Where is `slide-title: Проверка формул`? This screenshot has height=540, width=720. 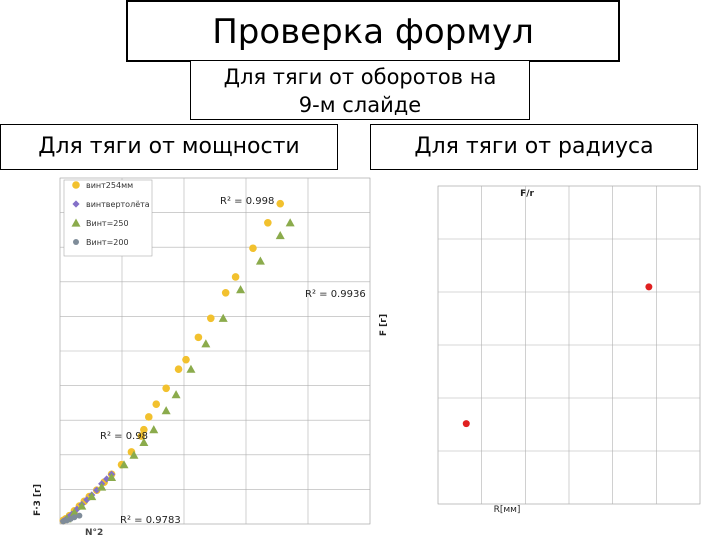
slide-title: Проверка формул is located at coordinates (373, 31).